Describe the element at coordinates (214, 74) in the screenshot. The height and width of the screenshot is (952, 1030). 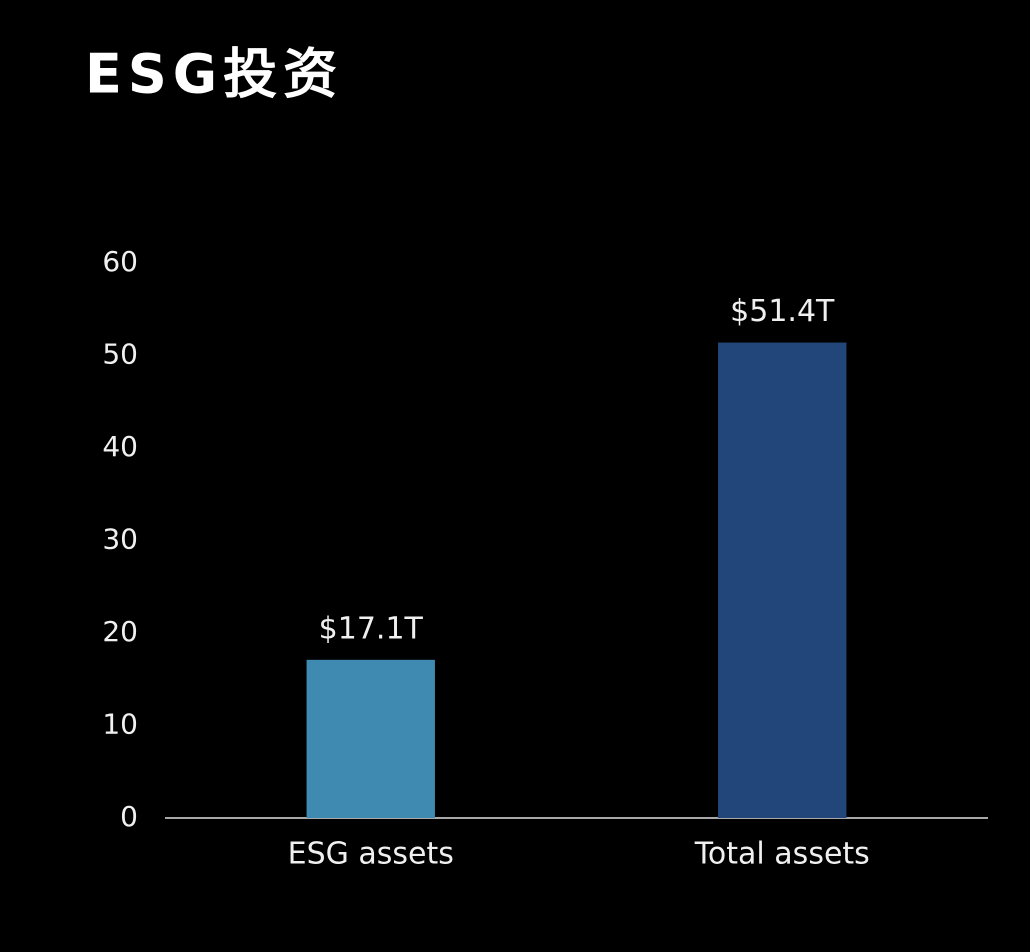
I see `chart-title: ESG投资` at that location.